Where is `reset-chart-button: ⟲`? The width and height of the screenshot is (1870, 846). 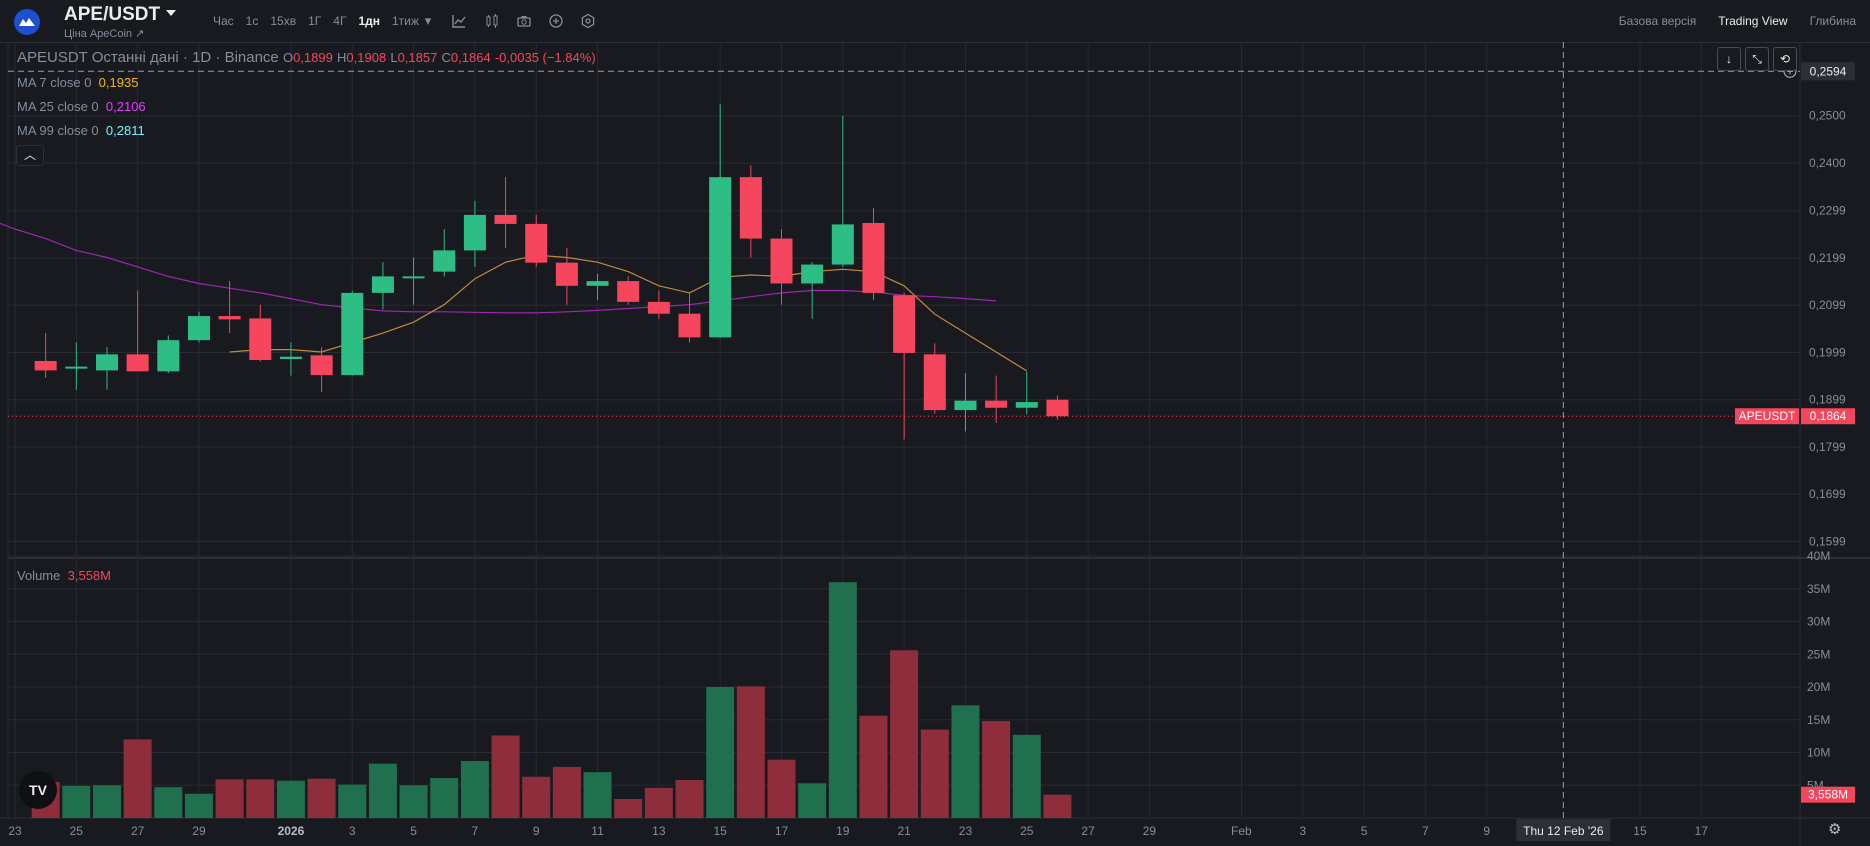
reset-chart-button: ⟲ is located at coordinates (1785, 59).